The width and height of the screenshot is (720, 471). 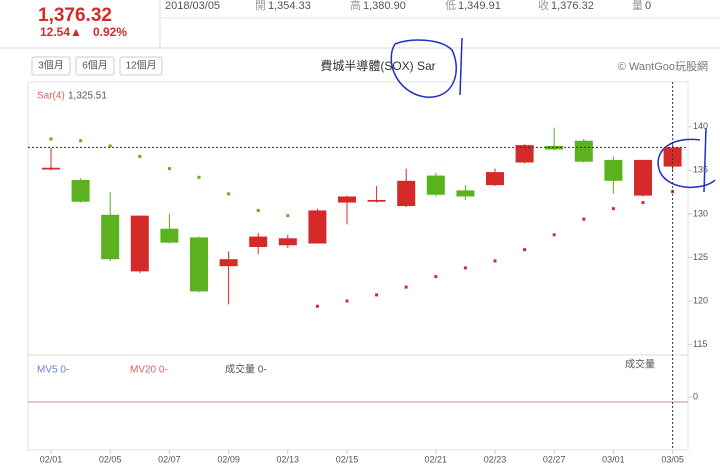 I want to click on x-tick-label: 02/01, so click(x=51, y=459).